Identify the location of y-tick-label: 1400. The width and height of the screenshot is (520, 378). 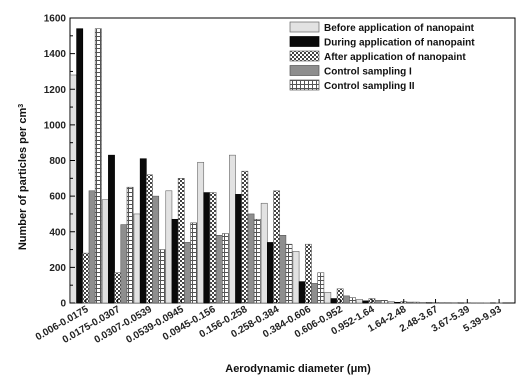
(55, 54).